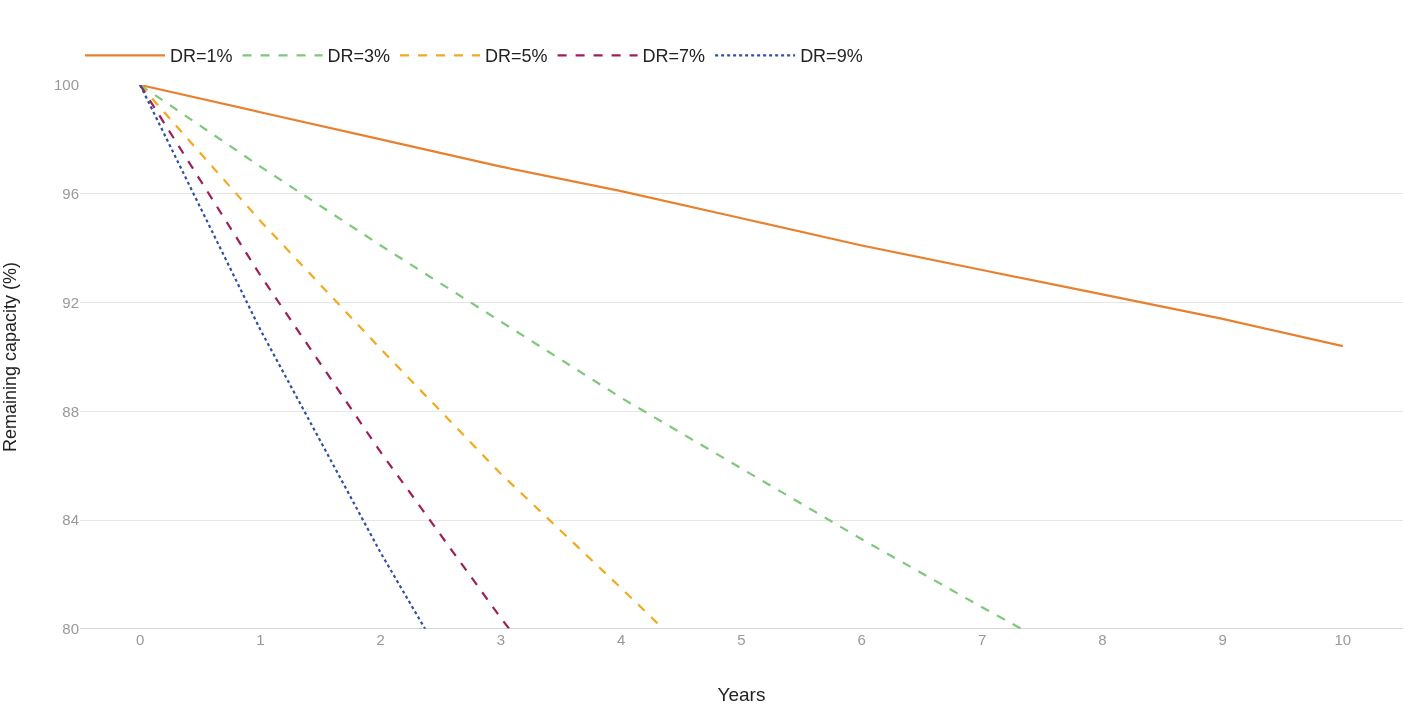 This screenshot has width=1408, height=706. I want to click on legend-label: DR=5%, so click(516, 56).